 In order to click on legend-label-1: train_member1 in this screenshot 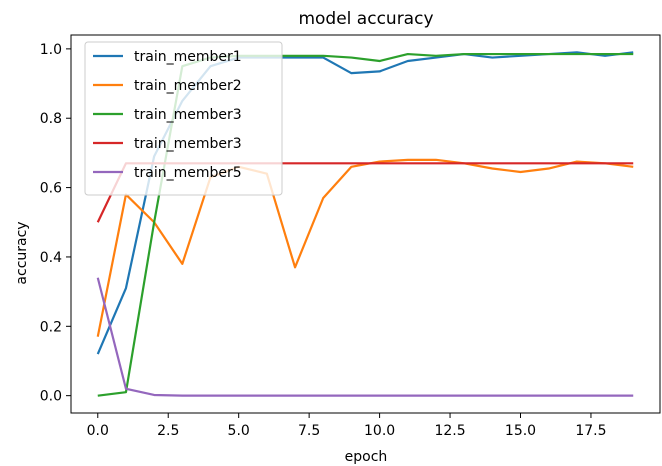, I will do `click(188, 57)`.